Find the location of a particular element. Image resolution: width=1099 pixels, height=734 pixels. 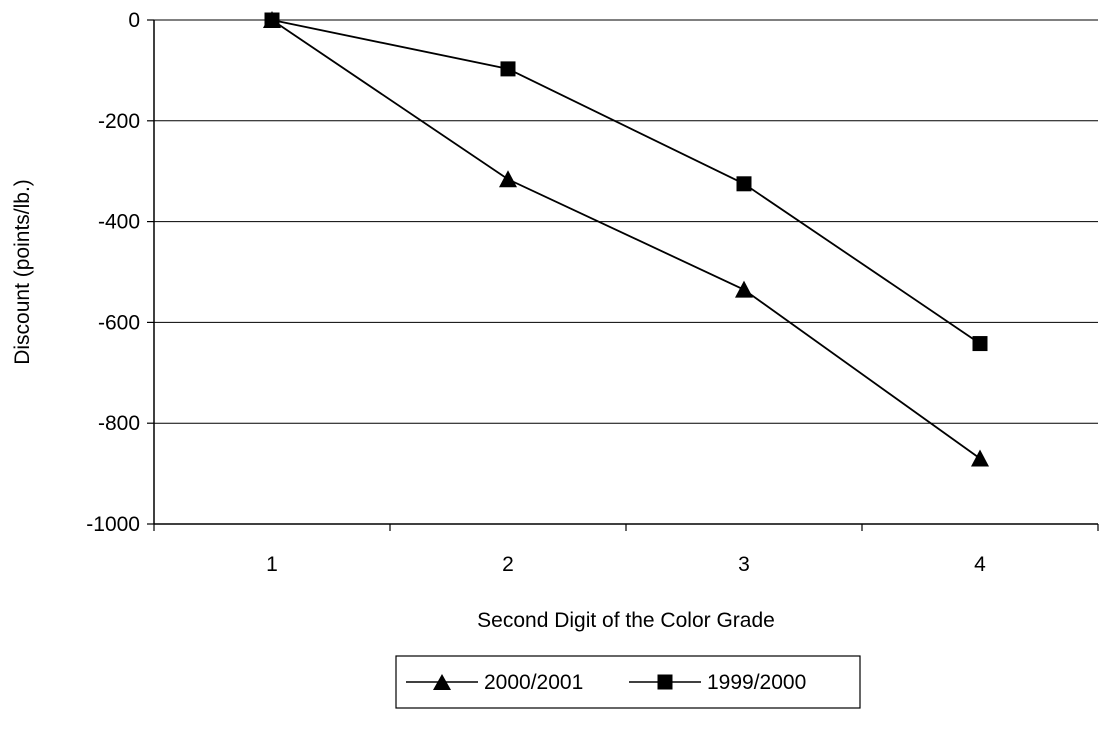

y-tick-label: -200 is located at coordinates (119, 121).